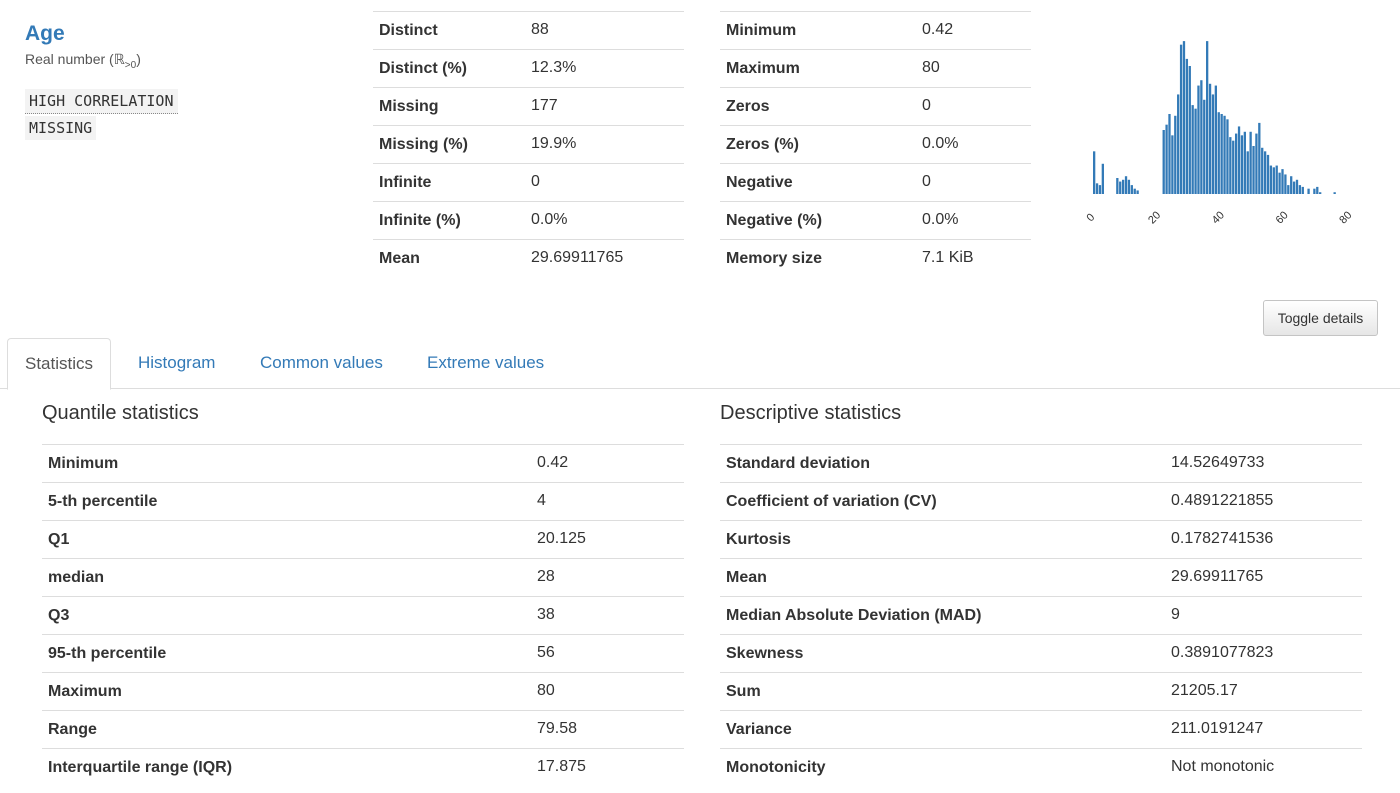 Image resolution: width=1400 pixels, height=793 pixels. Describe the element at coordinates (973, 258) in the screenshot. I see `row-value: 7.1 KiB` at that location.